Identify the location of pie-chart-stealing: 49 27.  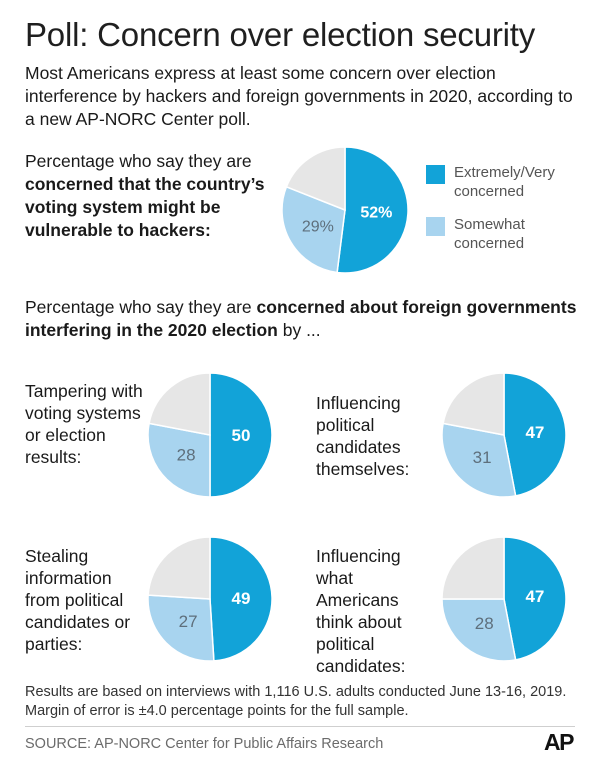
(210, 599).